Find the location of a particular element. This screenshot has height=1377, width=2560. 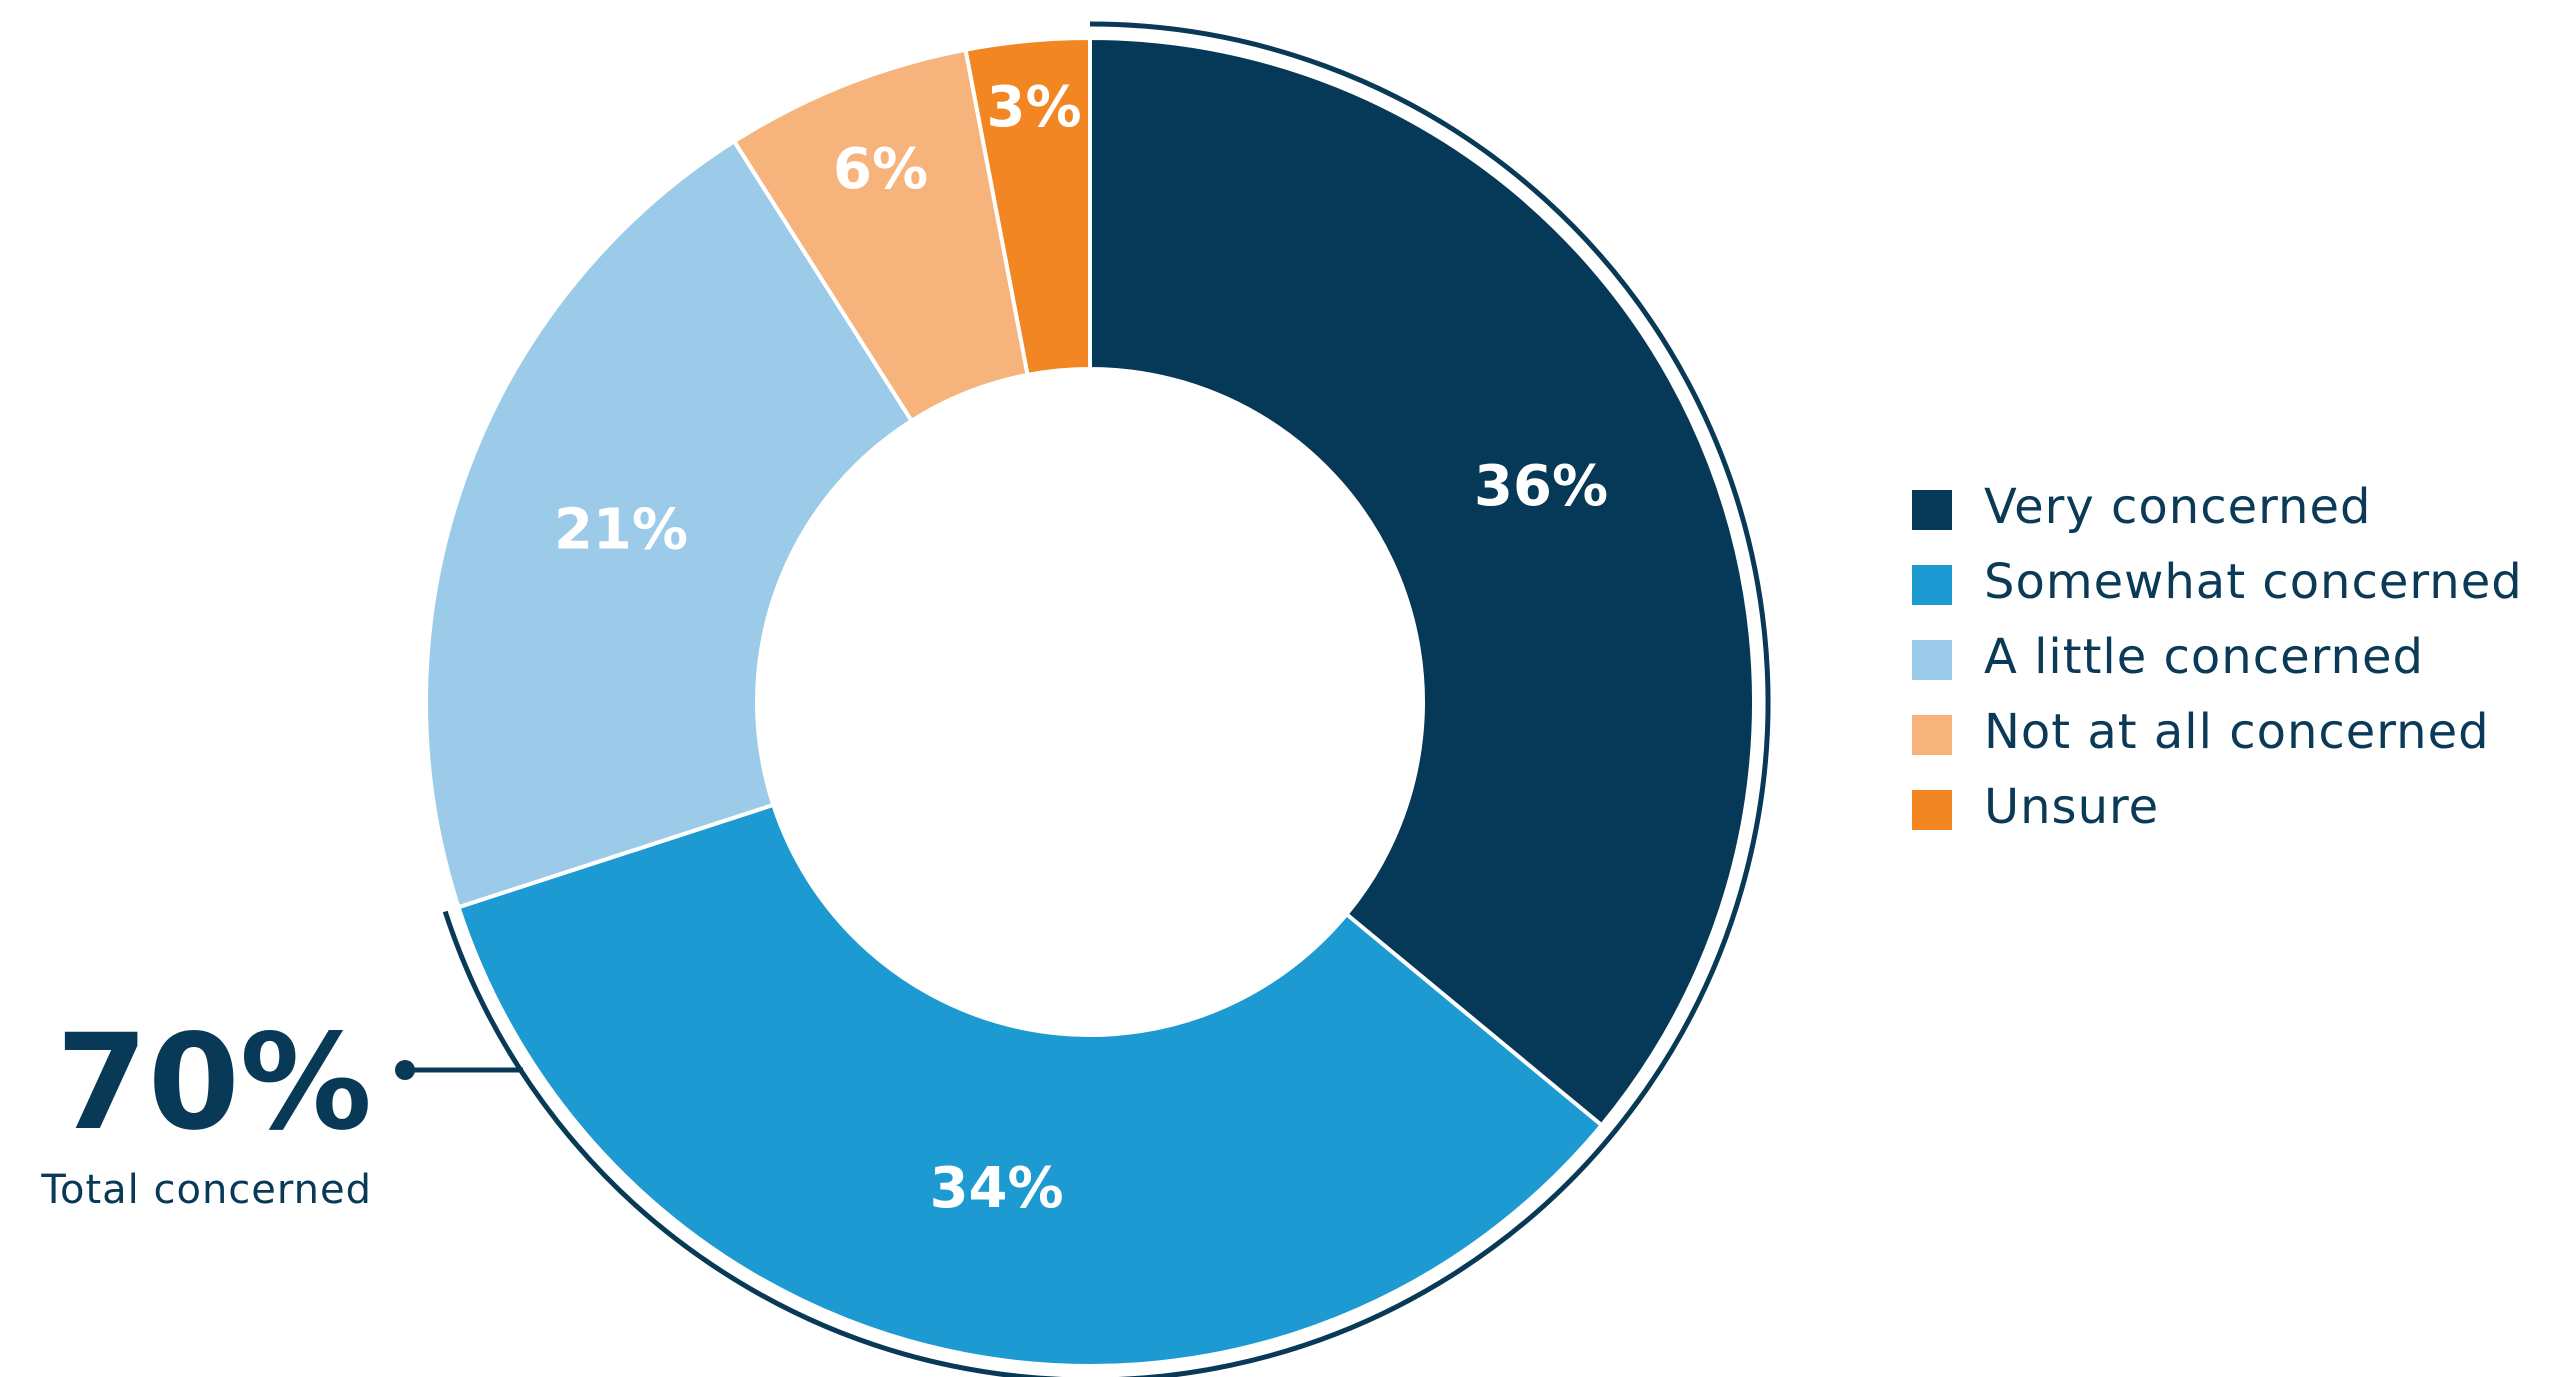

legend-swatch-a-little-concerned is located at coordinates (1932, 660).